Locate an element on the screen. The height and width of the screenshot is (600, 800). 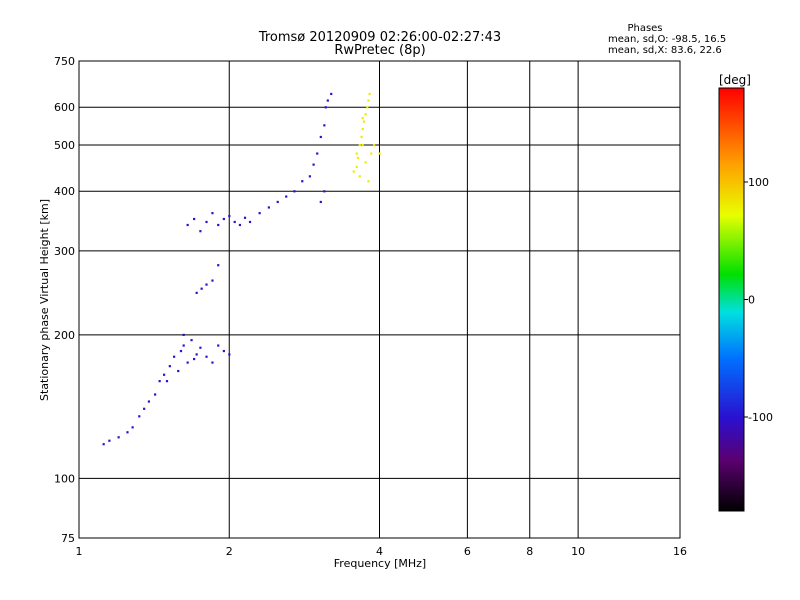
colorbar-tick-label: 0 is located at coordinates (751, 300).